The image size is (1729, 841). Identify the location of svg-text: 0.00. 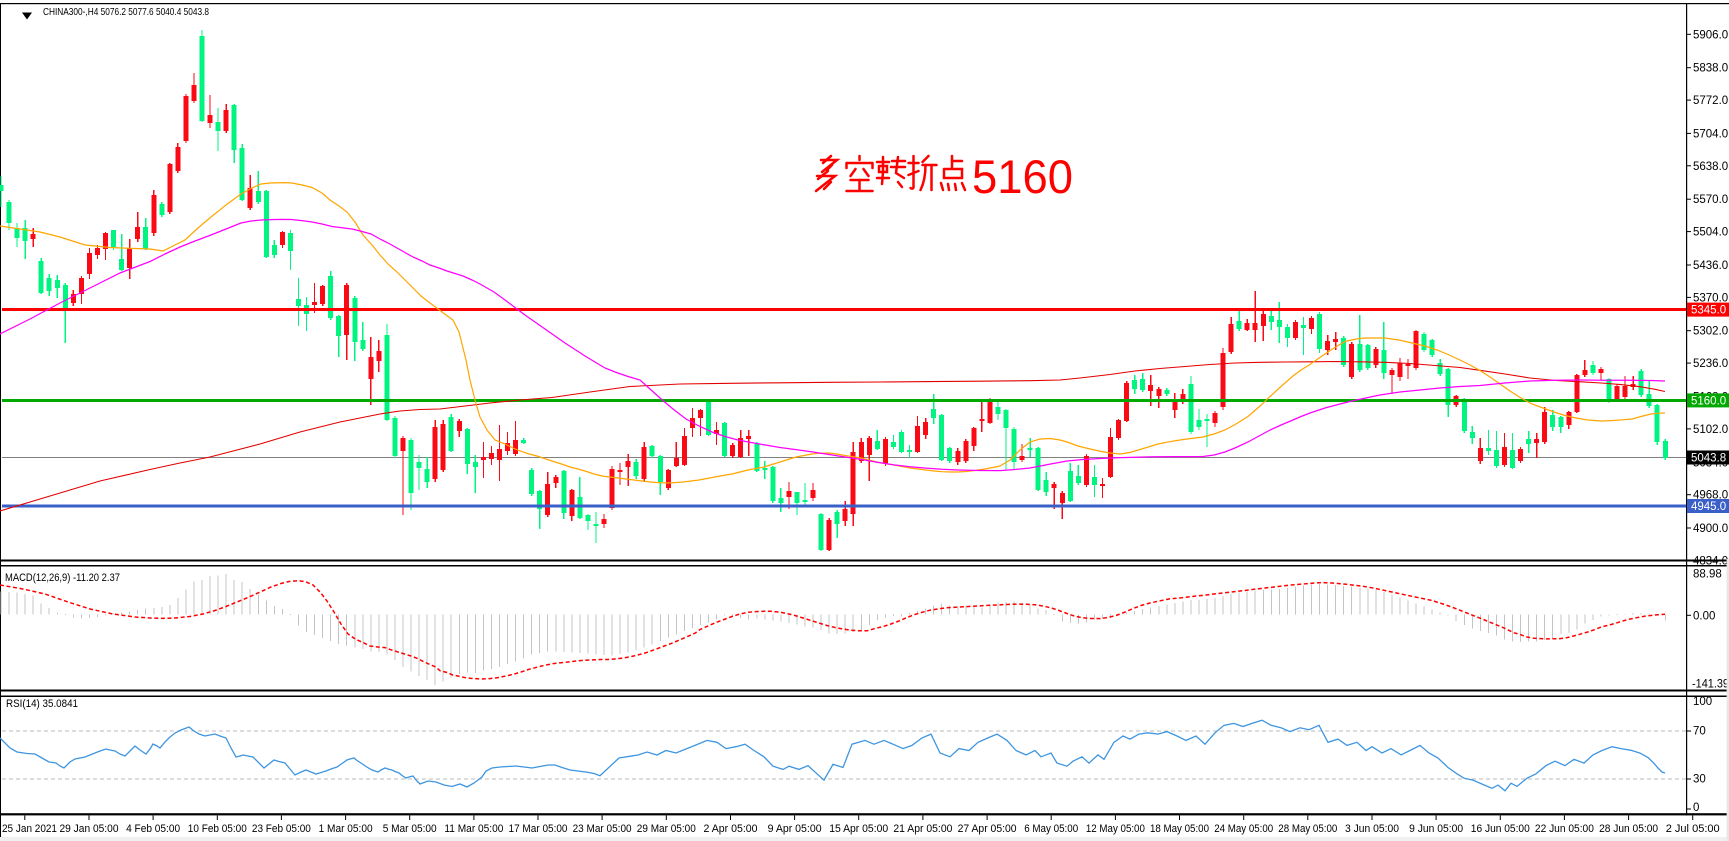
(1704, 616).